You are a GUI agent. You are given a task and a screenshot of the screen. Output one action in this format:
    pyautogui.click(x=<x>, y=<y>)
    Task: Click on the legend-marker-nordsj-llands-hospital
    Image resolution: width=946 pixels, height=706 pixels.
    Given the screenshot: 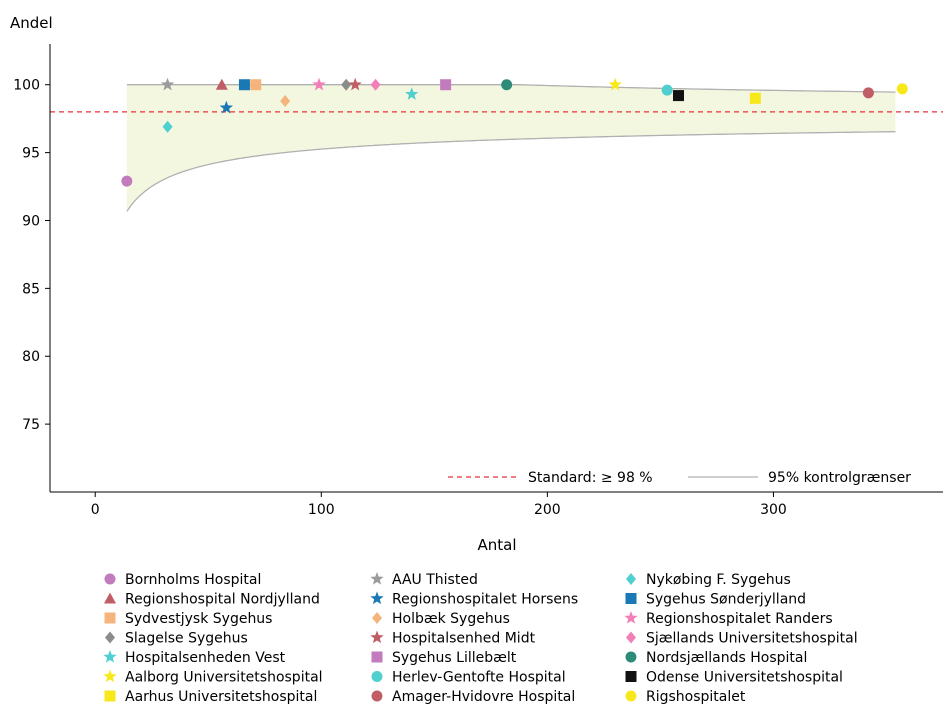 What is the action you would take?
    pyautogui.click(x=631, y=657)
    